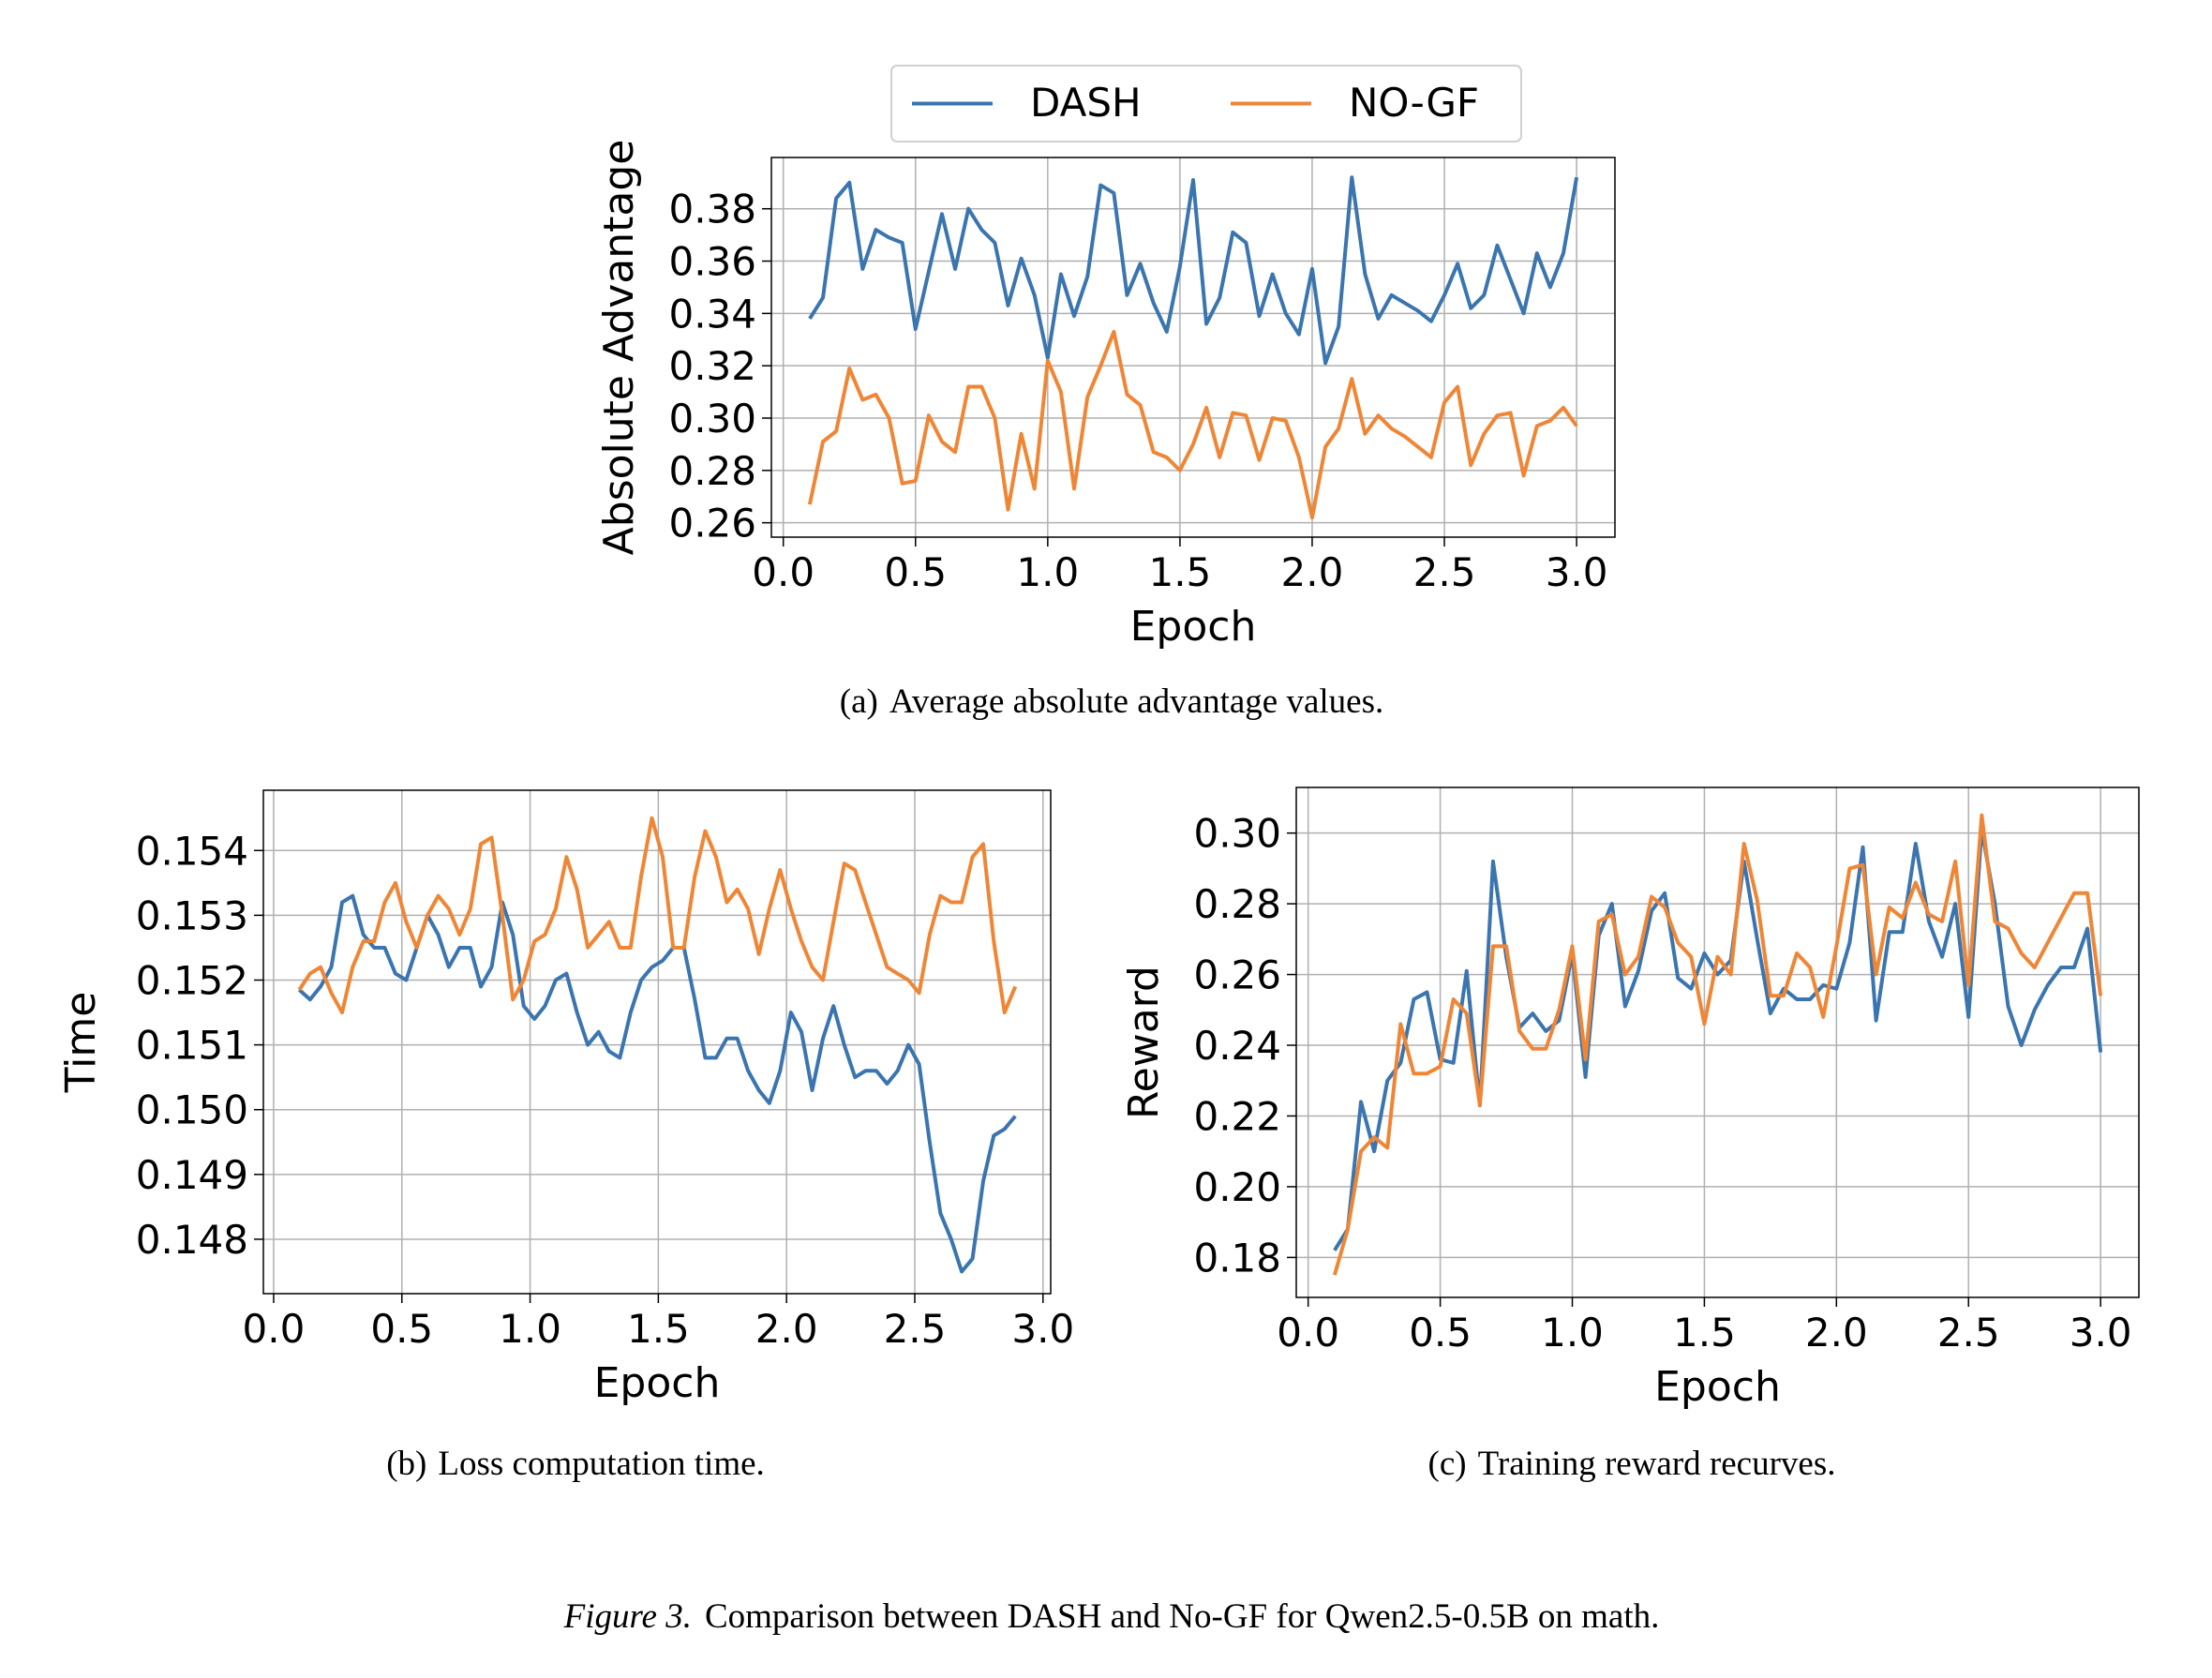 The width and height of the screenshot is (2212, 1678). Describe the element at coordinates (1144, 1042) in the screenshot. I see `y-axis-label: Reward` at that location.